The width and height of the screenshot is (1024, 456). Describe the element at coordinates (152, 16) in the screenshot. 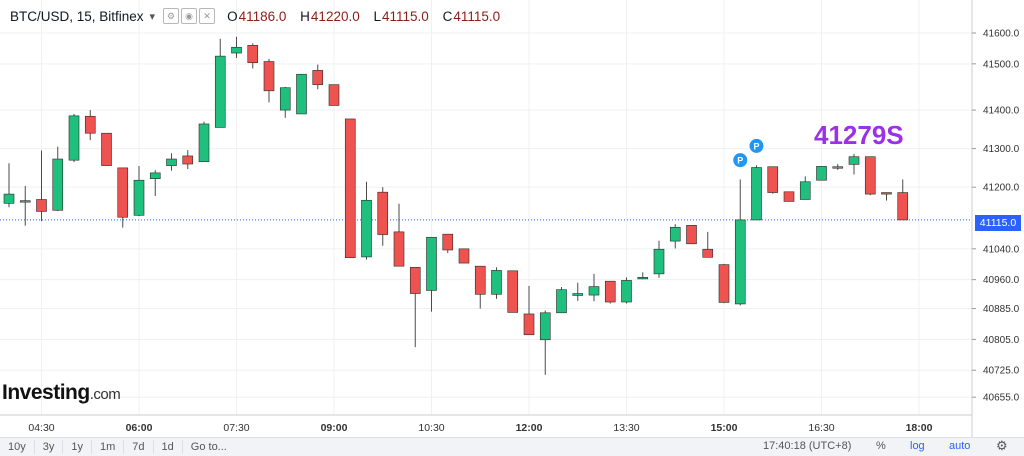

I see `chevron-down-icon: ▾` at that location.